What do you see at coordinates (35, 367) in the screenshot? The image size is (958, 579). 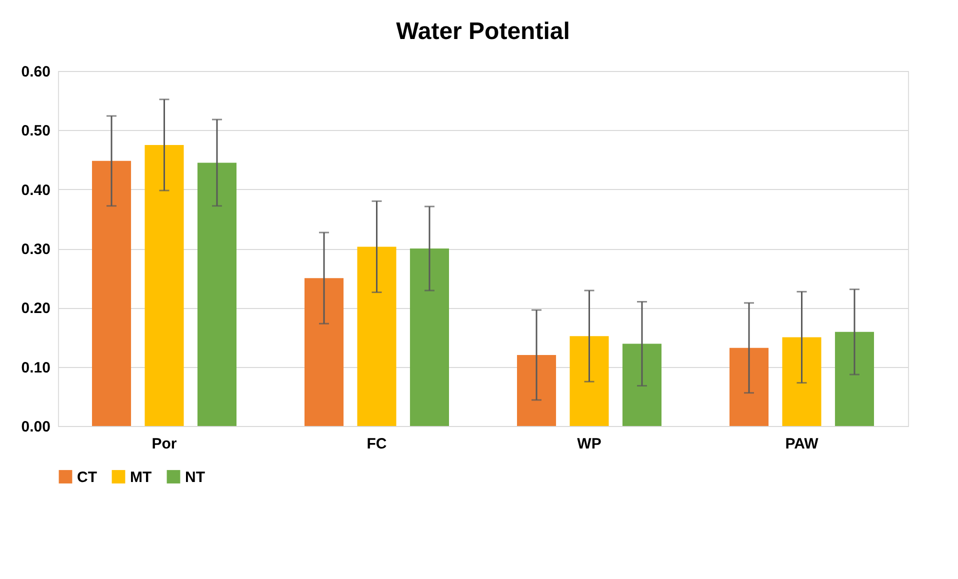 I see `y-tick-label: 0.10` at bounding box center [35, 367].